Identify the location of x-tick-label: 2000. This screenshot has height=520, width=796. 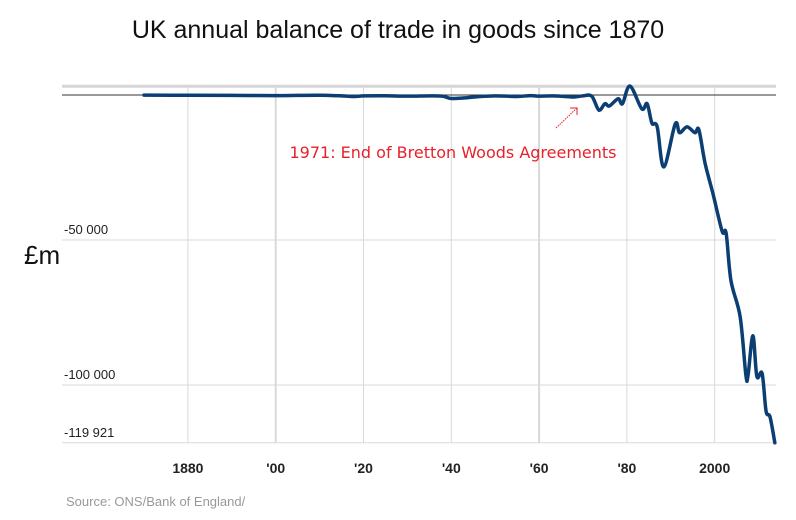
(714, 468).